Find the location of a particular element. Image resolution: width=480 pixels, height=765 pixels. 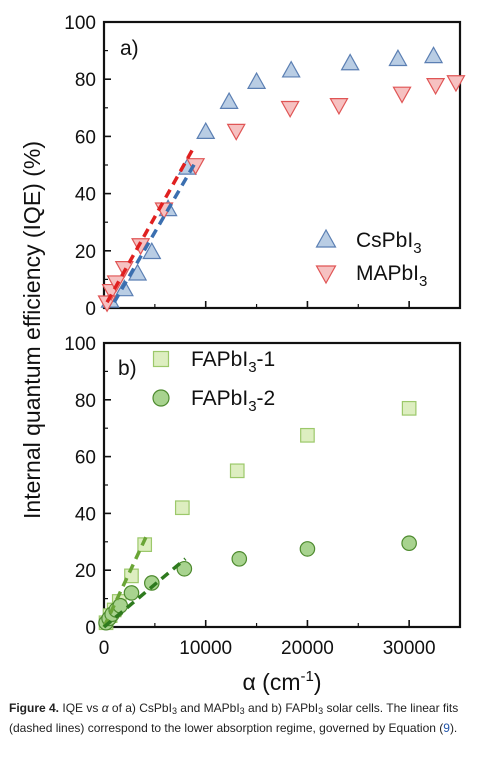

caption-text-3: and MAPbI is located at coordinates (210, 708).